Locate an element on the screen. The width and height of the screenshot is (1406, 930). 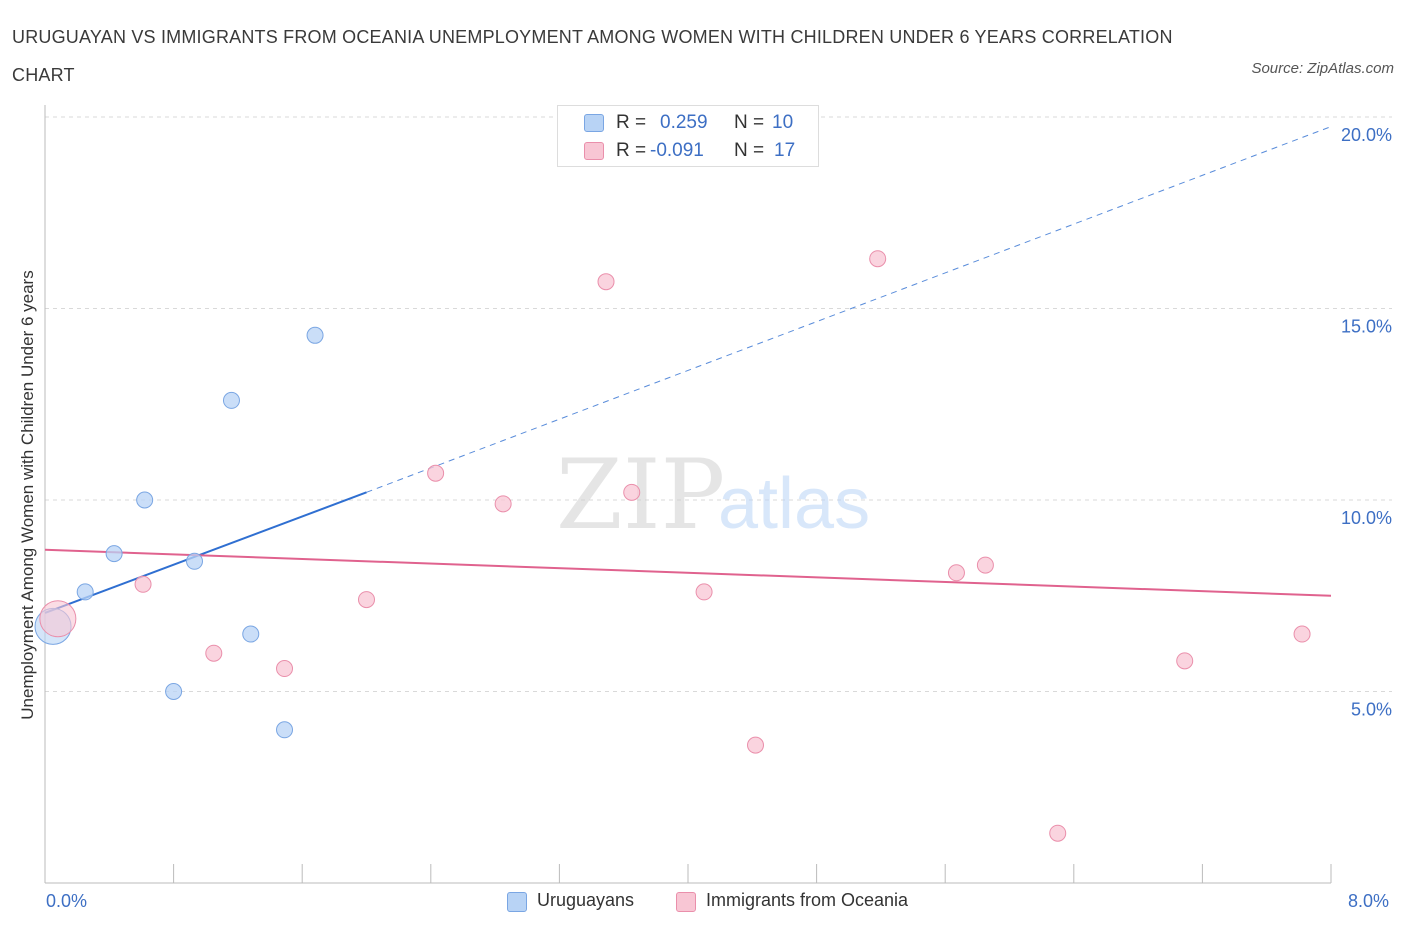
watermark-zip: ZIP is located at coordinates (640, 495).